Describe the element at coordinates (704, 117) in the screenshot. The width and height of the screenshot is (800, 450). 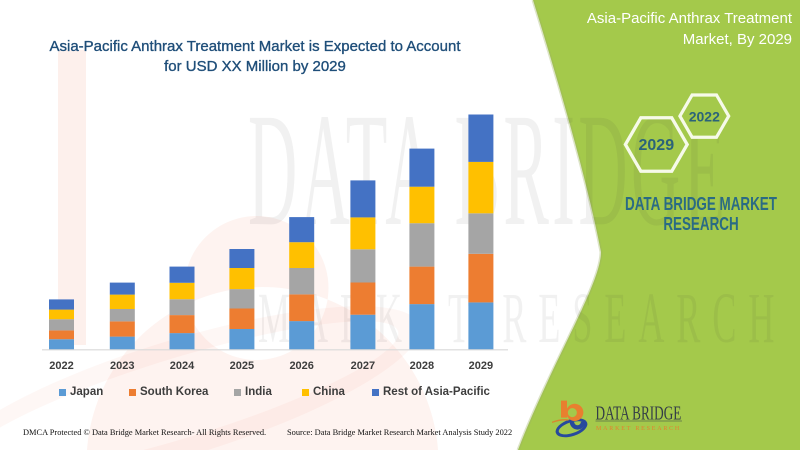
I see `svg-text: 2022` at that location.